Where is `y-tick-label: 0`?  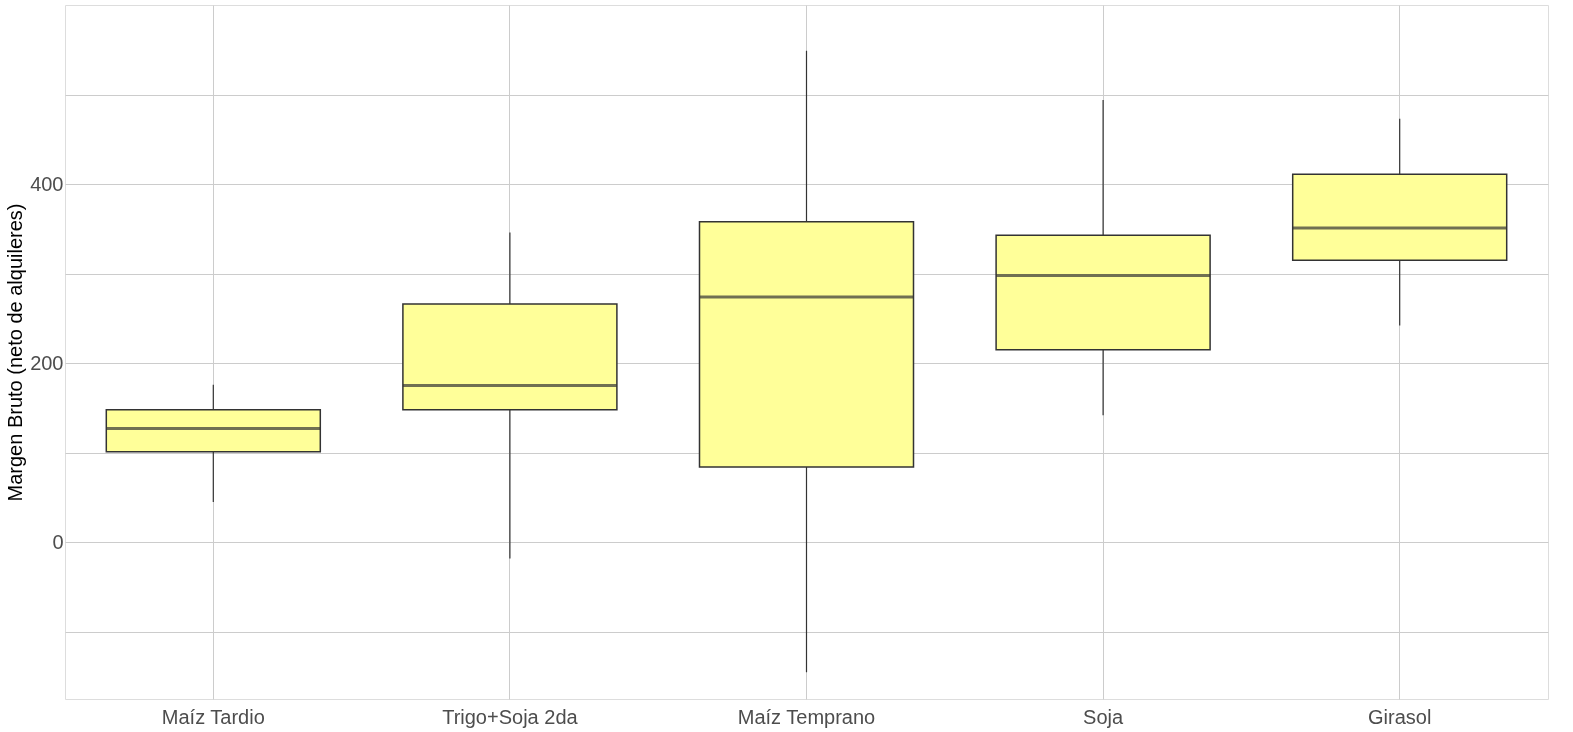 y-tick-label: 0 is located at coordinates (58, 541).